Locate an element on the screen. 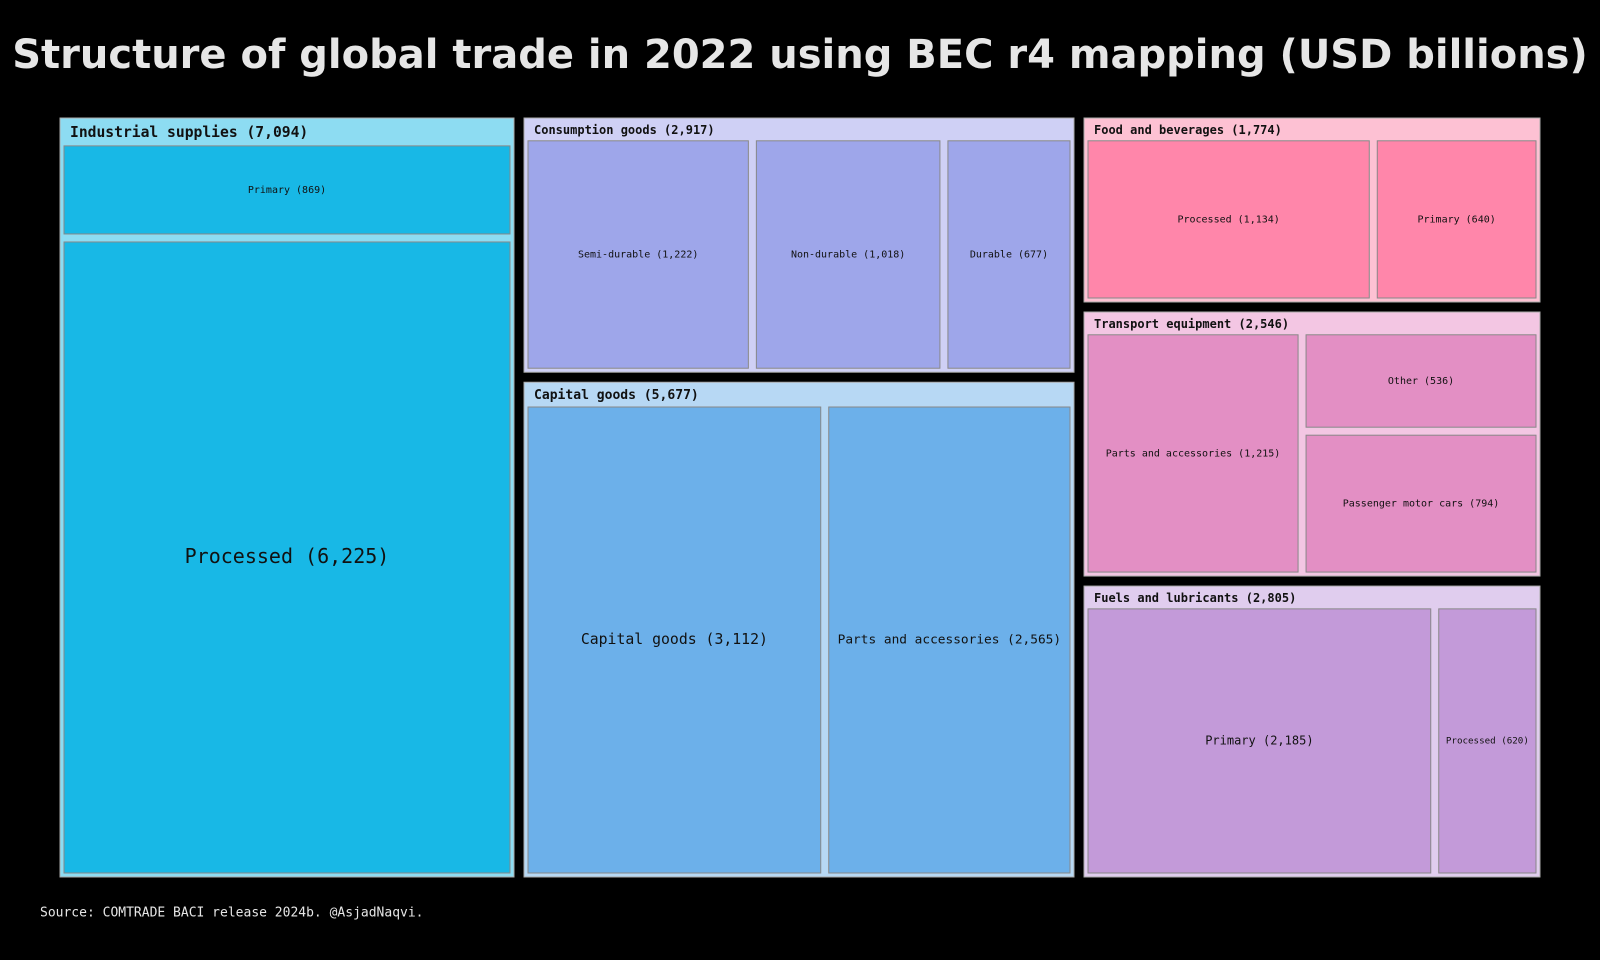 The width and height of the screenshot is (1600, 960). leaf-label: Parts and accessories (1,215) is located at coordinates (1193, 453).